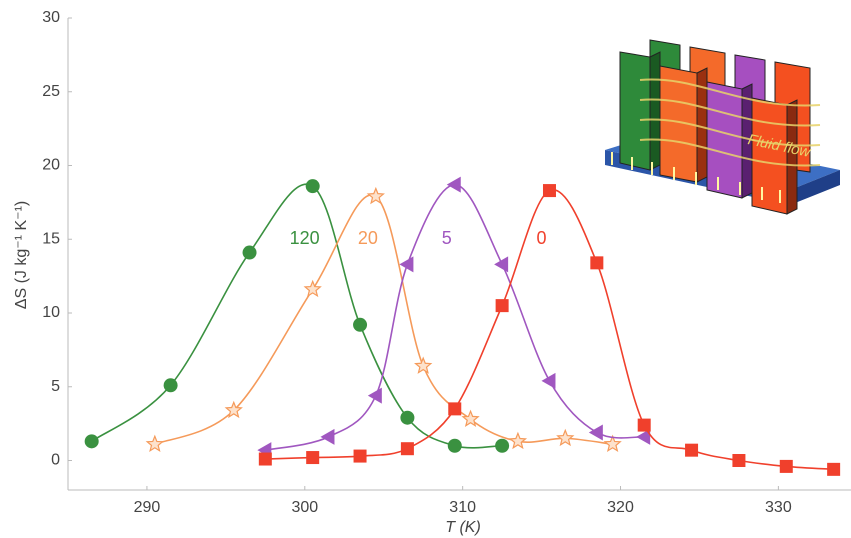 This screenshot has width=851, height=538. What do you see at coordinates (147, 507) in the screenshot?
I see `x-tick-label: 290` at bounding box center [147, 507].